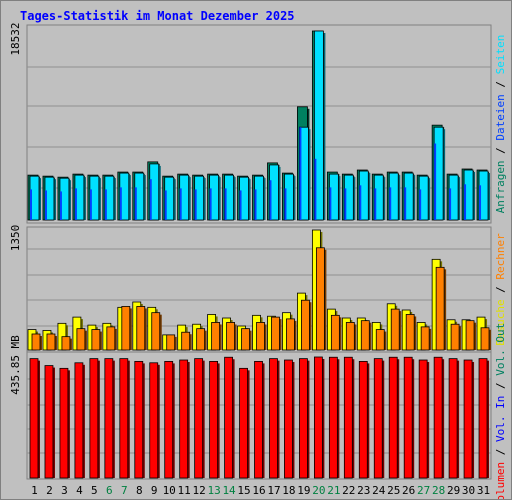 This screenshot has height=500, width=512. I want to click on legend-item-anfragen: Anfragen, so click(500, 186).